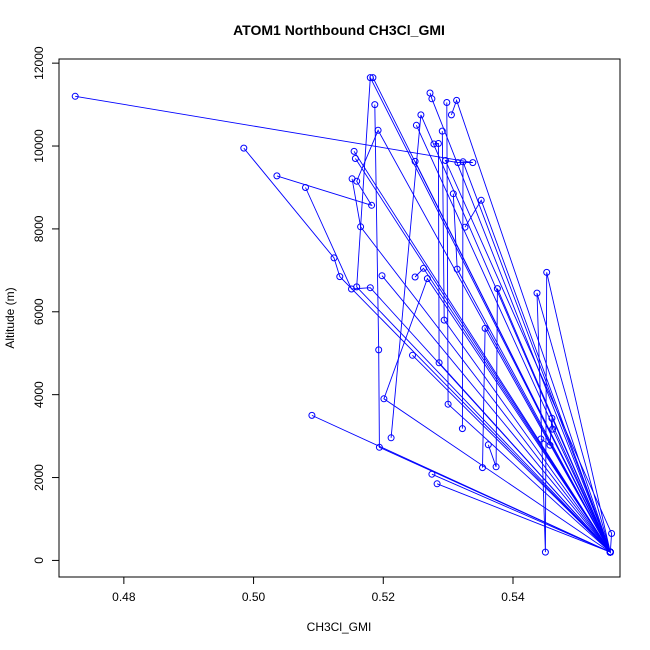  What do you see at coordinates (384, 597) in the screenshot?
I see `x-tick-label: 0.52` at bounding box center [384, 597].